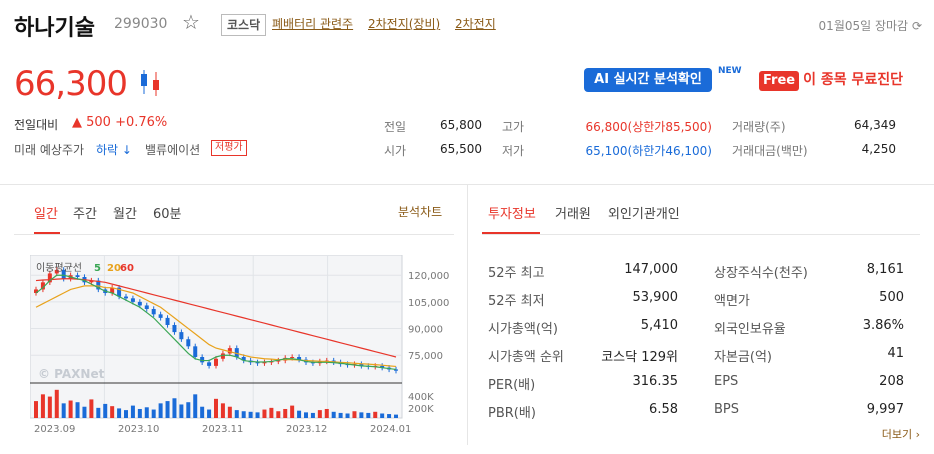 The height and width of the screenshot is (454, 934). Describe the element at coordinates (743, 357) in the screenshot. I see `info-label: 자본금(억)` at that location.